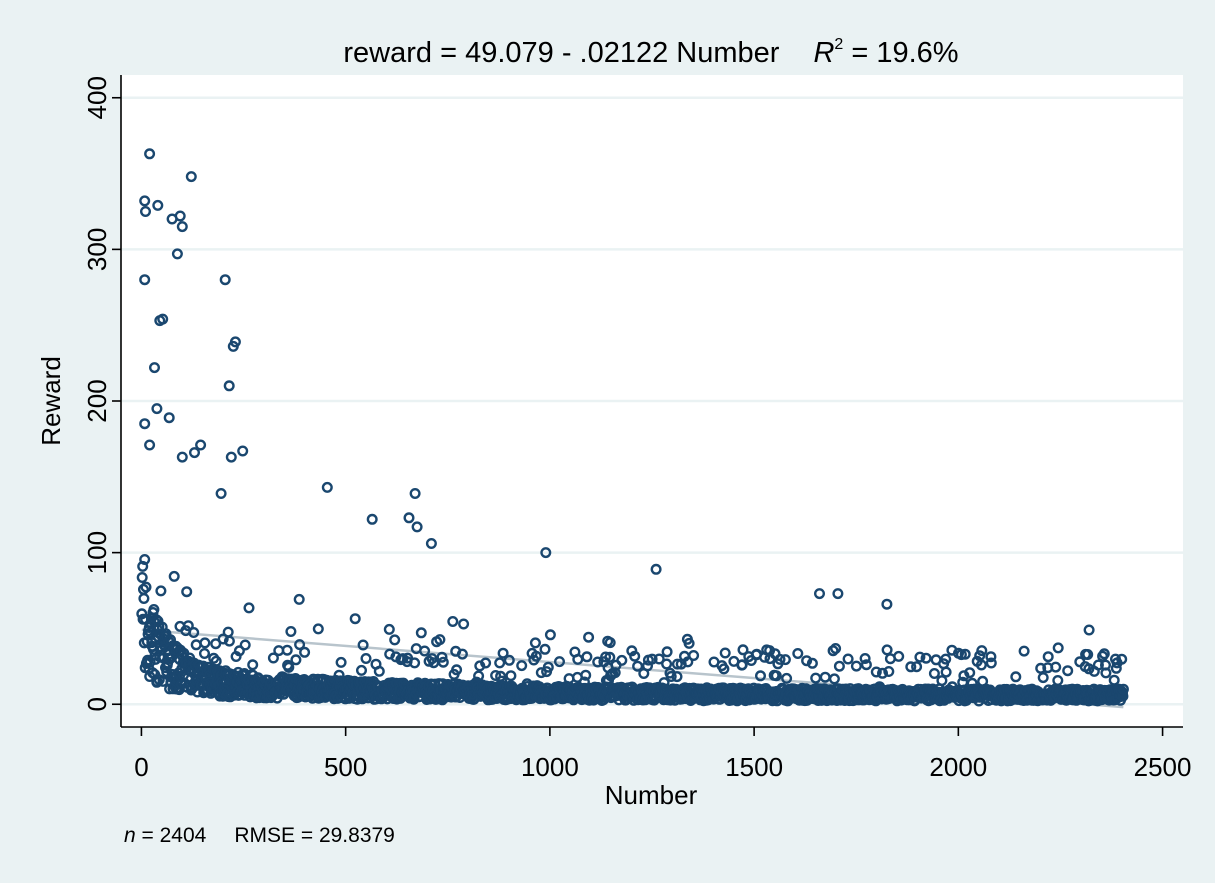  What do you see at coordinates (1163, 767) in the screenshot?
I see `x-tick-label-5: 2500` at bounding box center [1163, 767].